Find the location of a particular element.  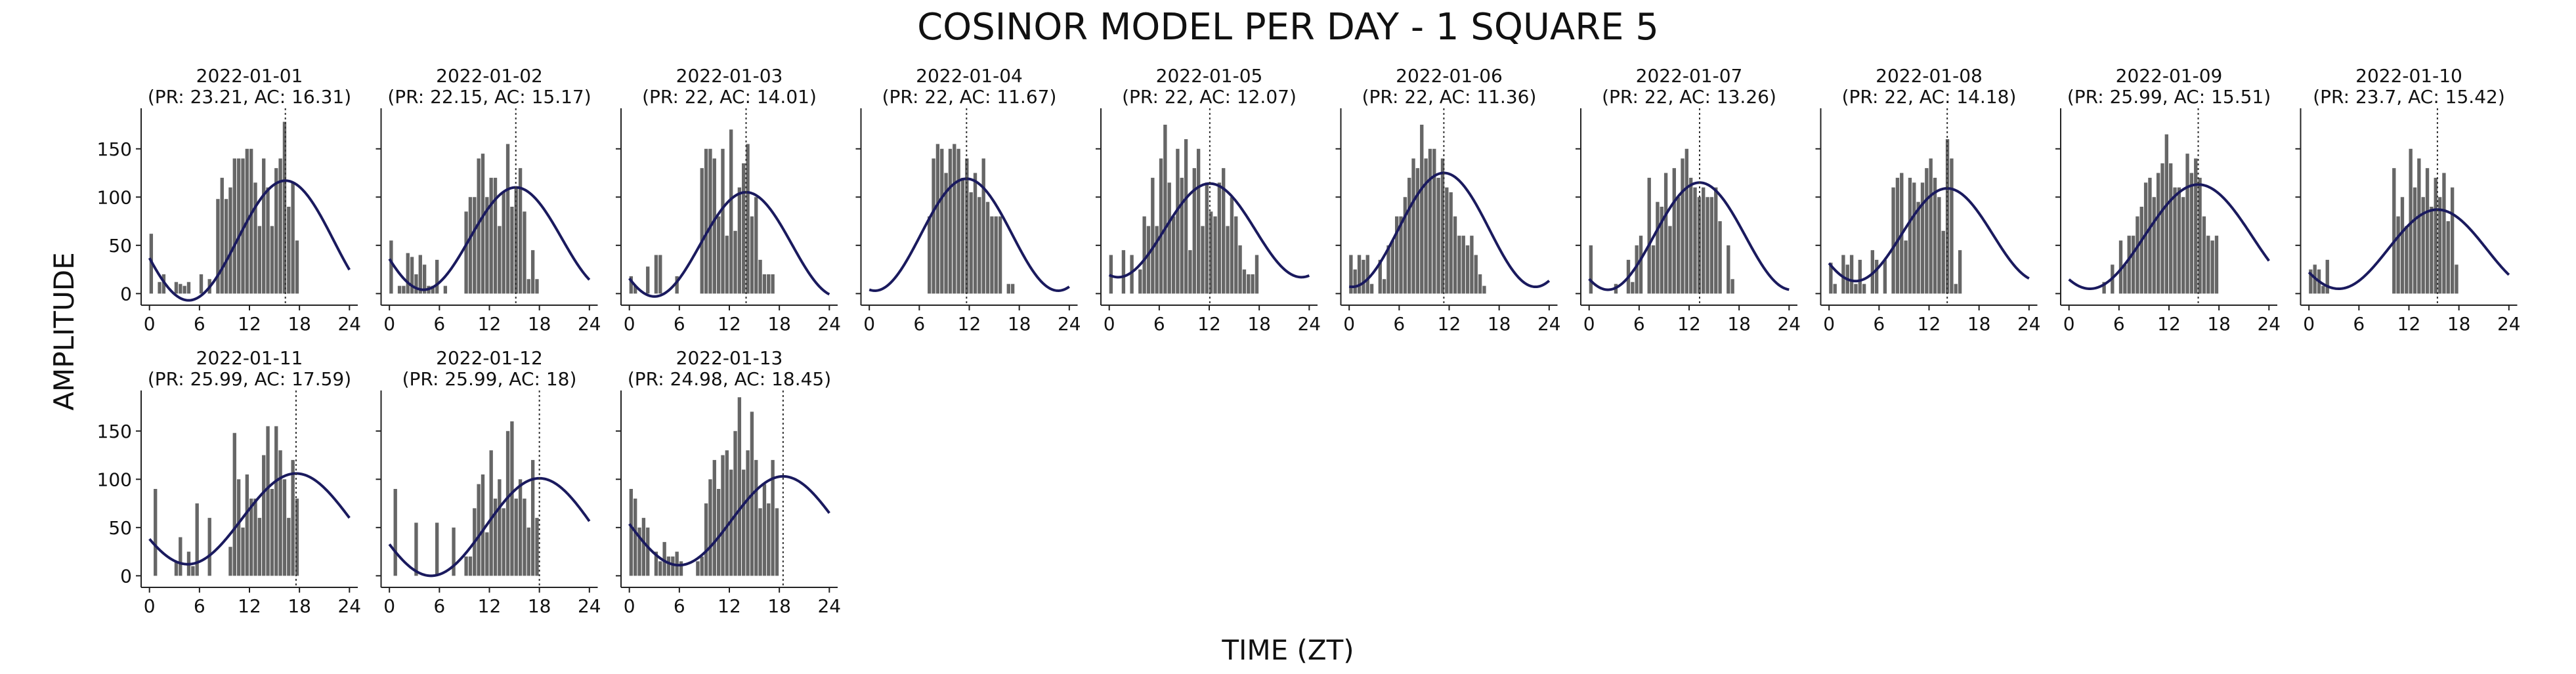

x-tick-label: 24 is located at coordinates (589, 606).